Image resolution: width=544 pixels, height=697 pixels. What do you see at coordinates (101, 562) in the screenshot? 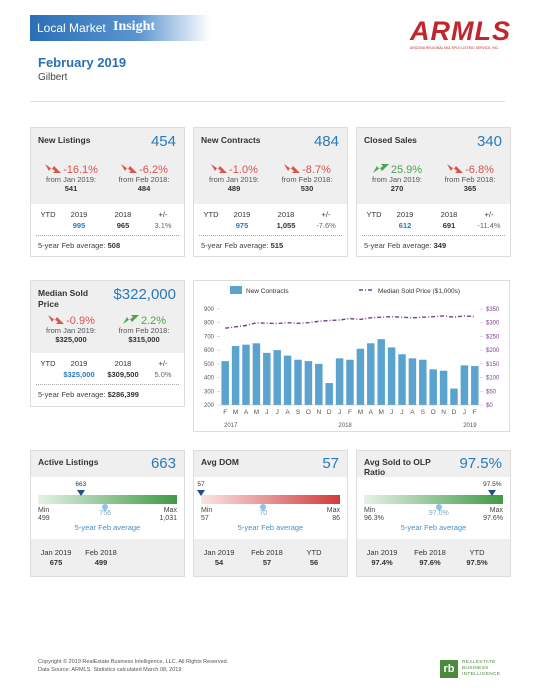
I see `stat-value: 499` at bounding box center [101, 562].